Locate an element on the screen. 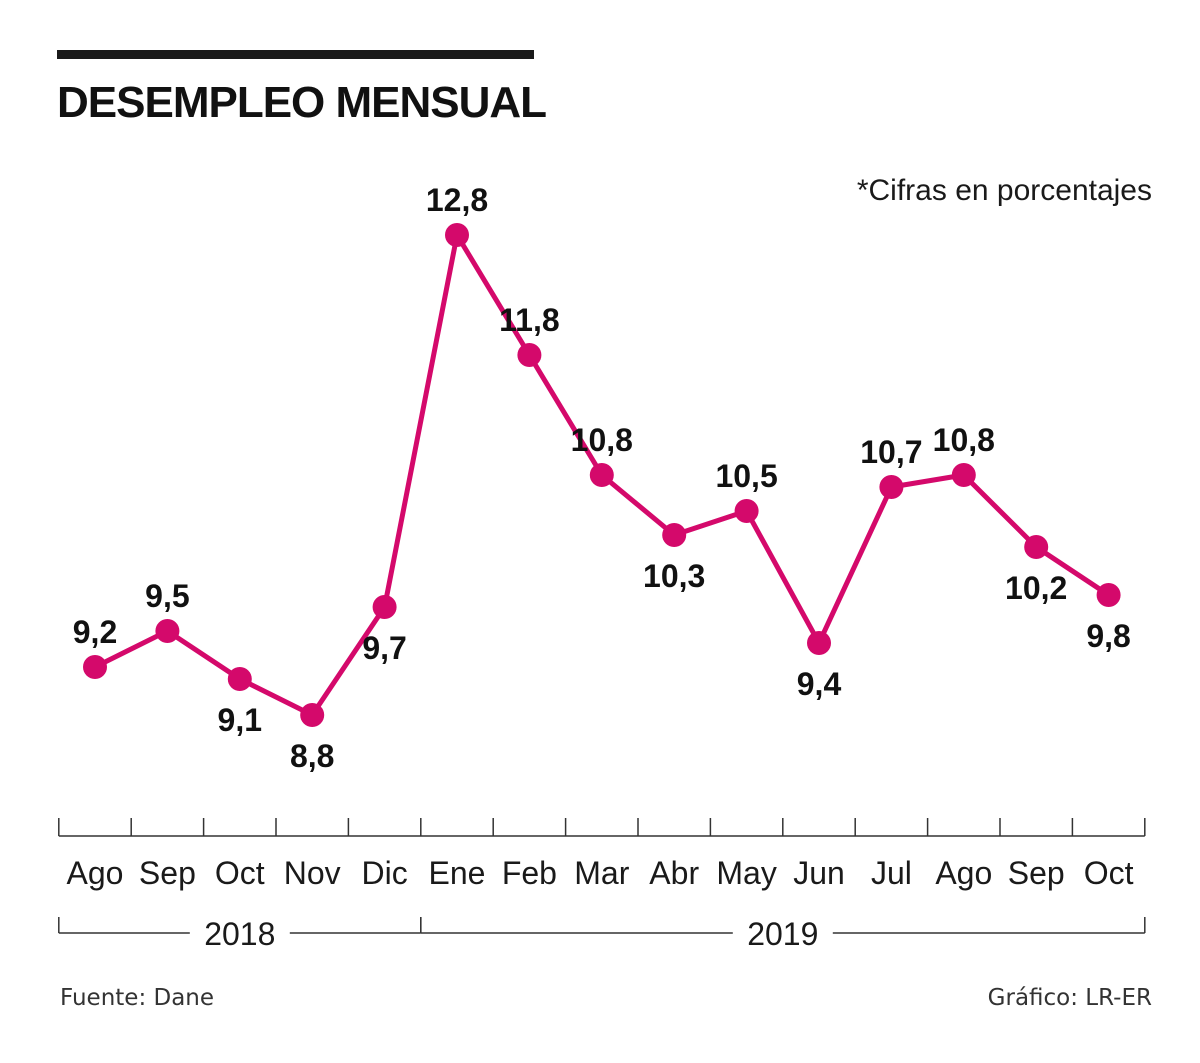  x-tick-label: Abr is located at coordinates (674, 873).